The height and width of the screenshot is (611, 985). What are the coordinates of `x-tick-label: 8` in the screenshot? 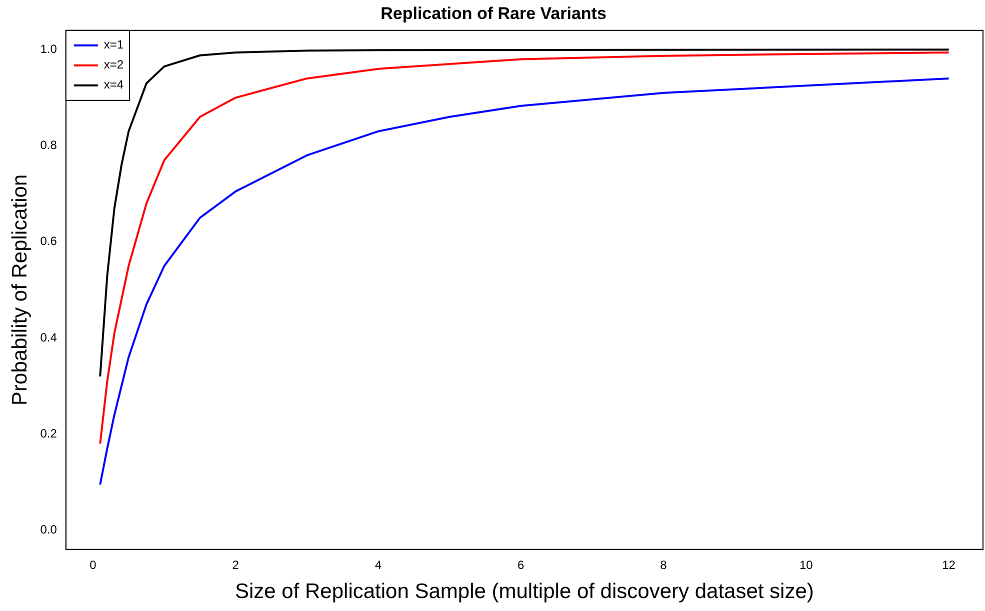 It's located at (664, 565).